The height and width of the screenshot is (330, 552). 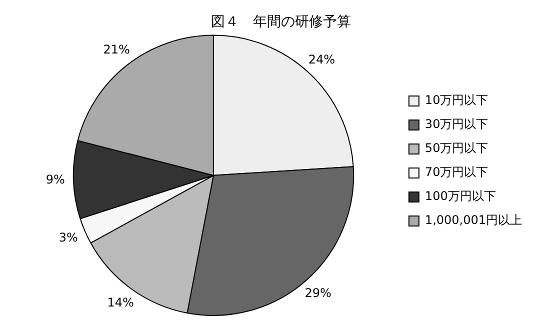 I want to click on data-label: 29%, so click(x=318, y=293).